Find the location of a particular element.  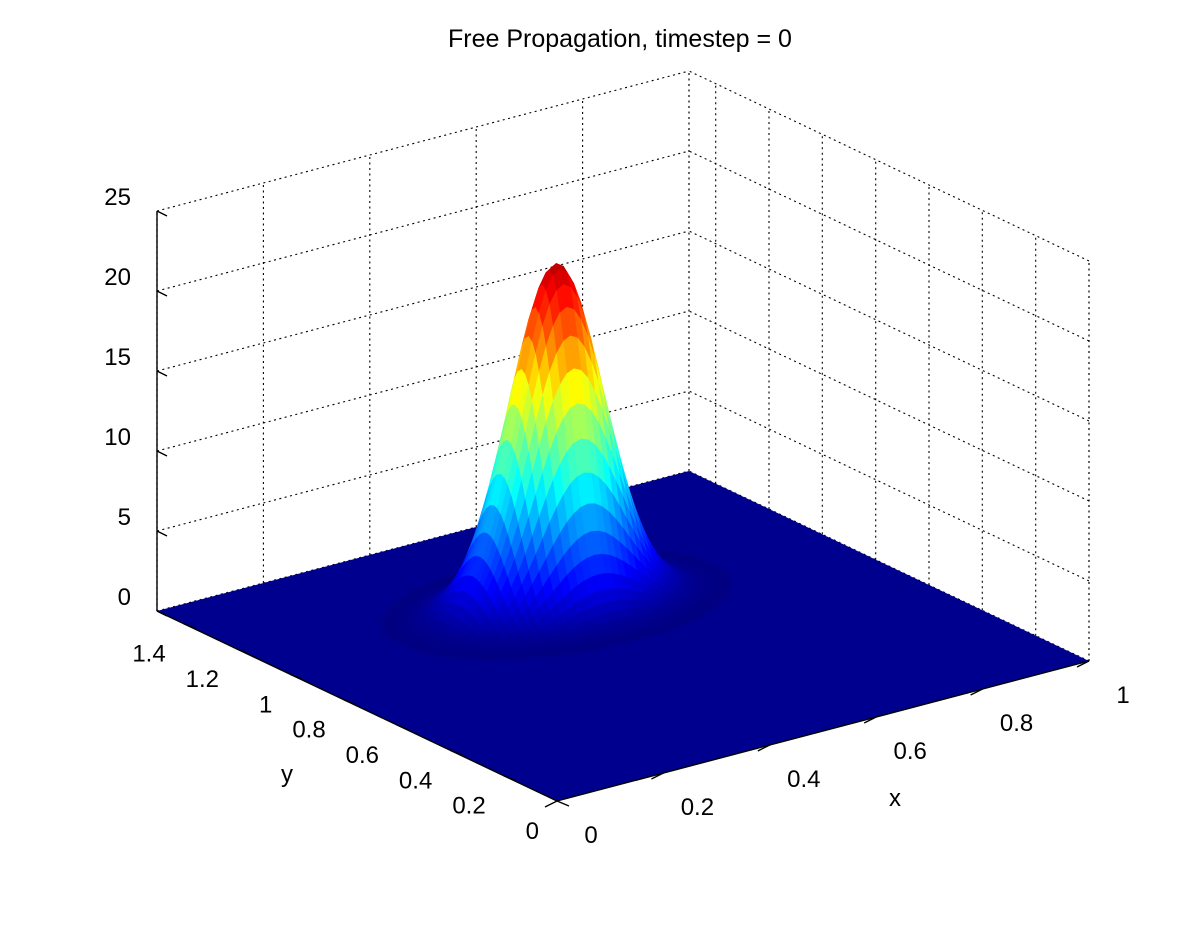

y-tick-label: 0.6 is located at coordinates (362, 755).